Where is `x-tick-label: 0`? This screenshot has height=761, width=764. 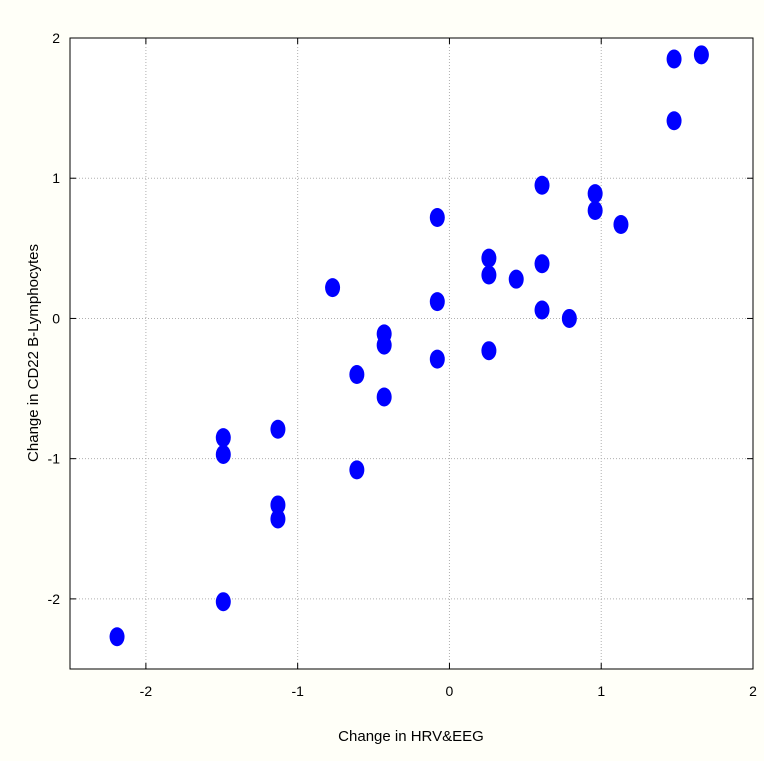 x-tick-label: 0 is located at coordinates (450, 691).